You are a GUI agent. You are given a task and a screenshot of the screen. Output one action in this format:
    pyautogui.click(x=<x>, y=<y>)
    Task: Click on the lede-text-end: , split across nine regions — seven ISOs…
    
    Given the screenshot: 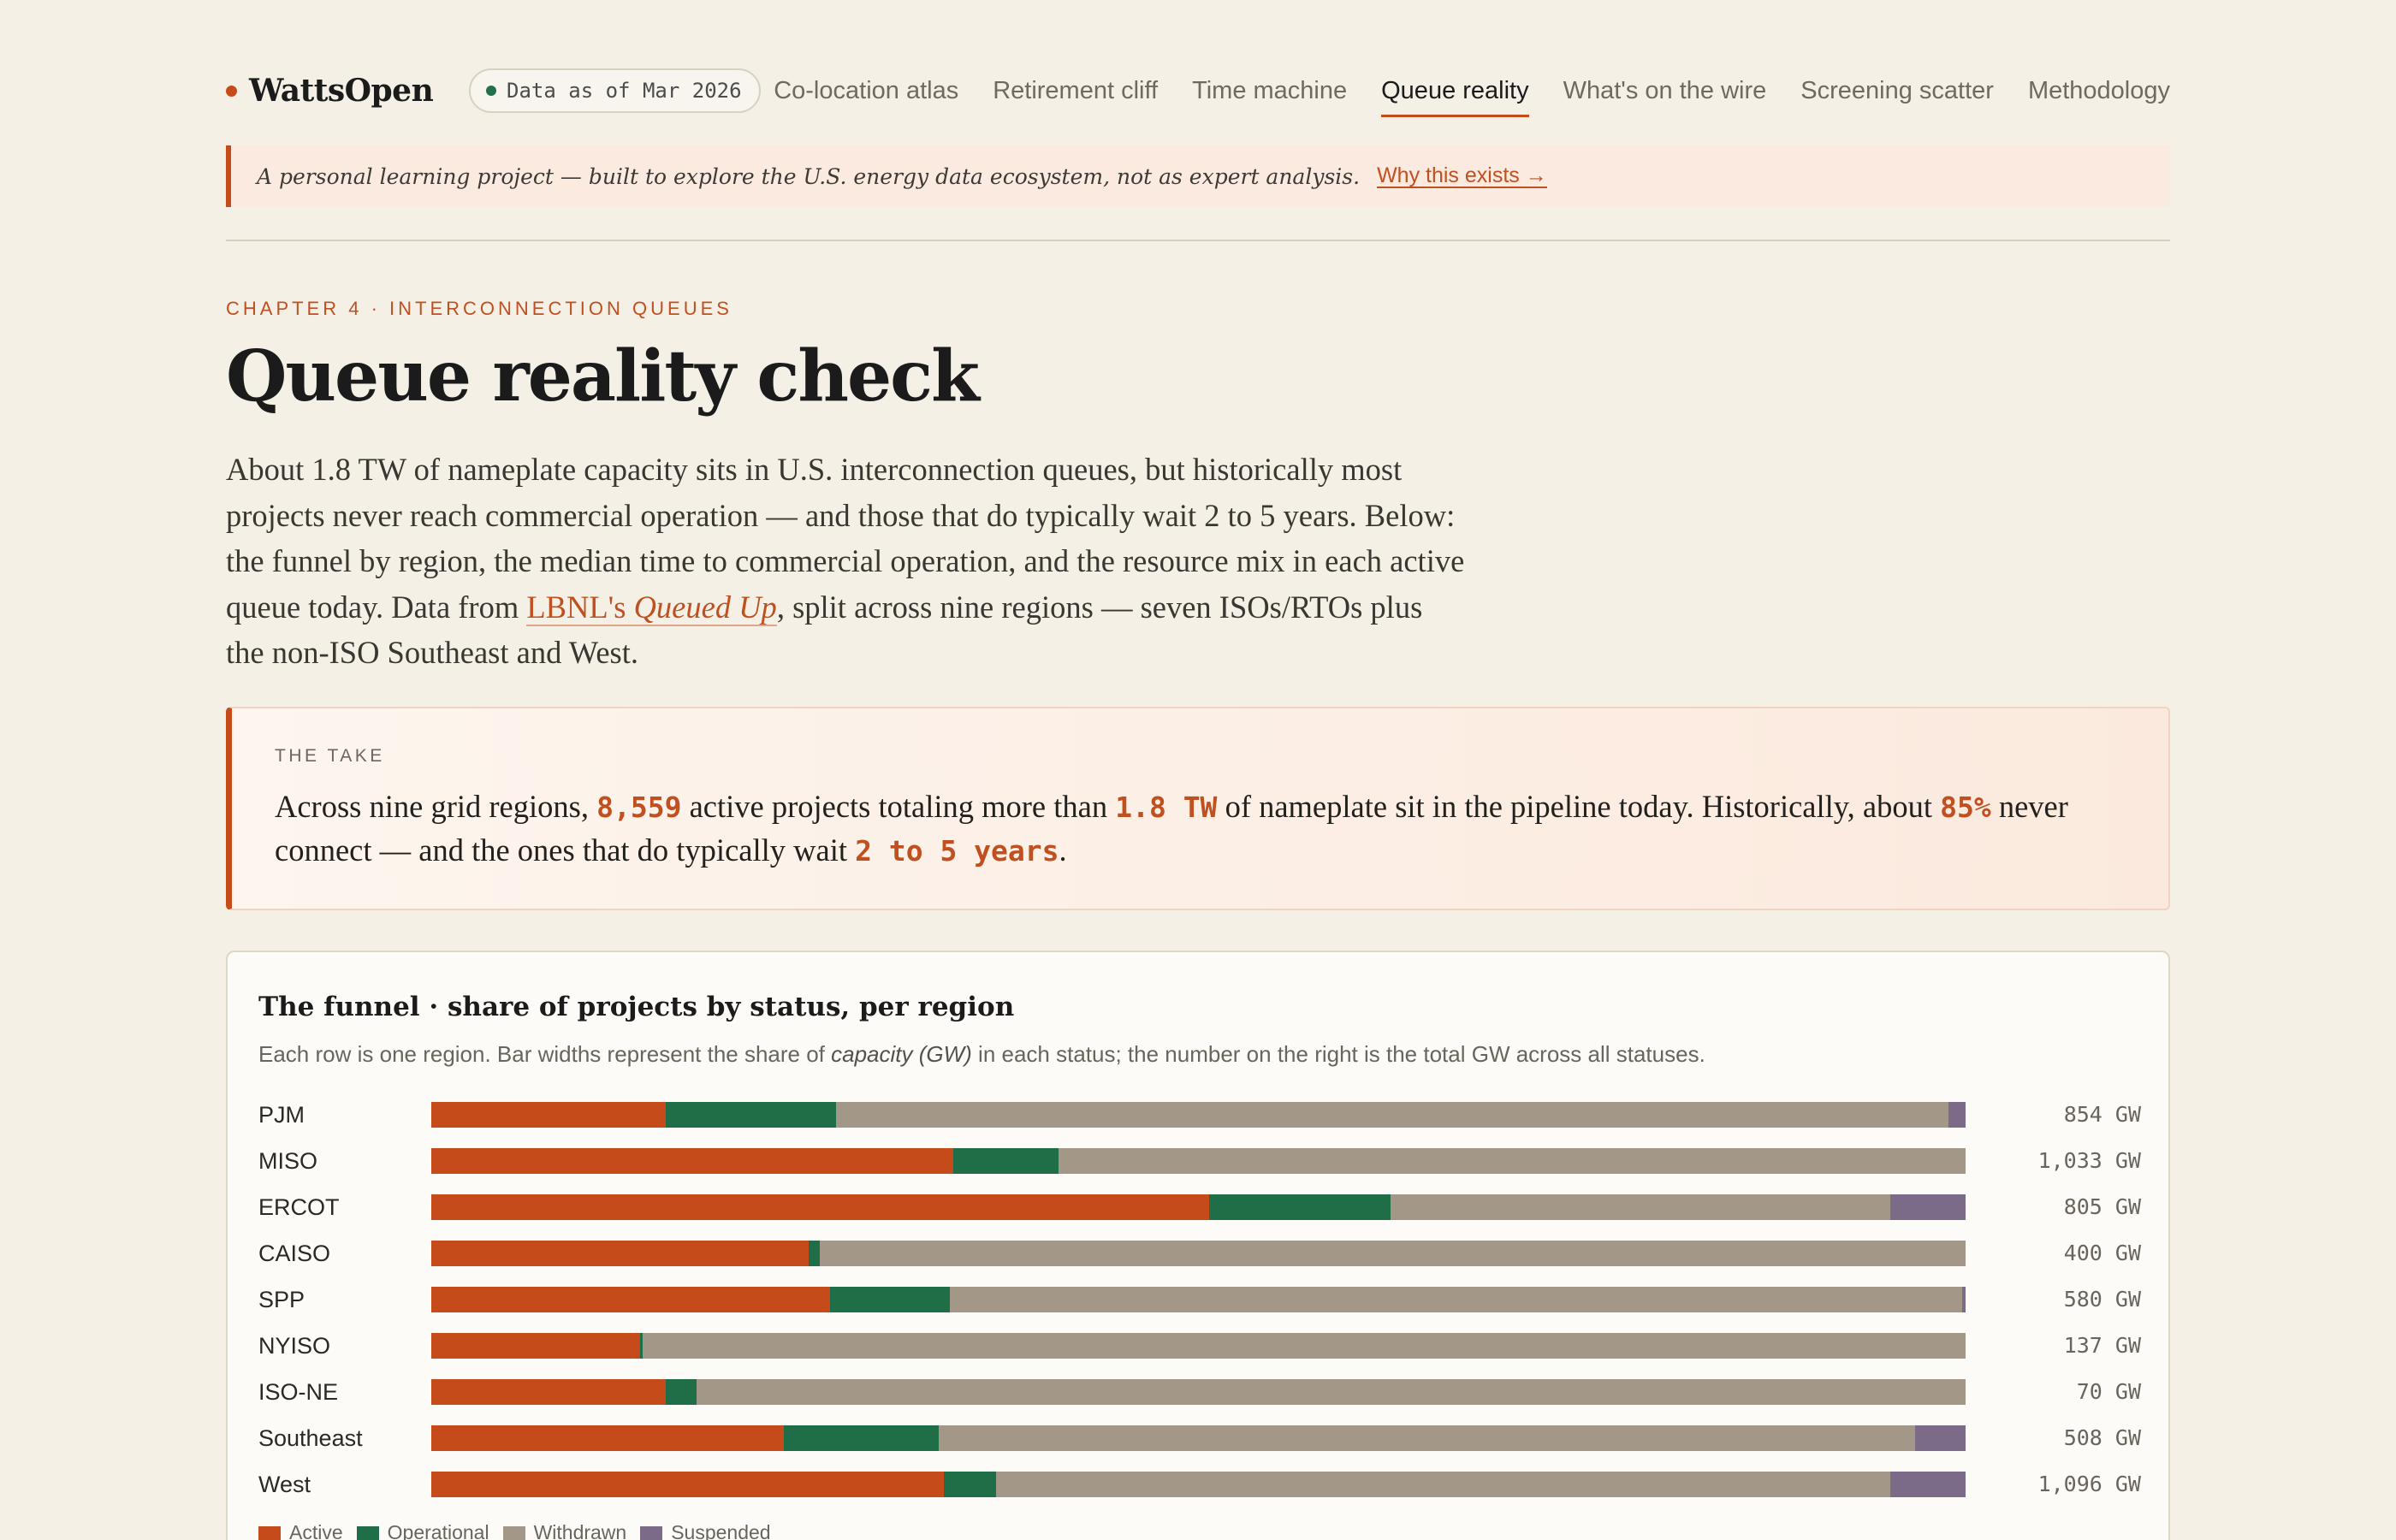 What is the action you would take?
    pyautogui.click(x=825, y=630)
    